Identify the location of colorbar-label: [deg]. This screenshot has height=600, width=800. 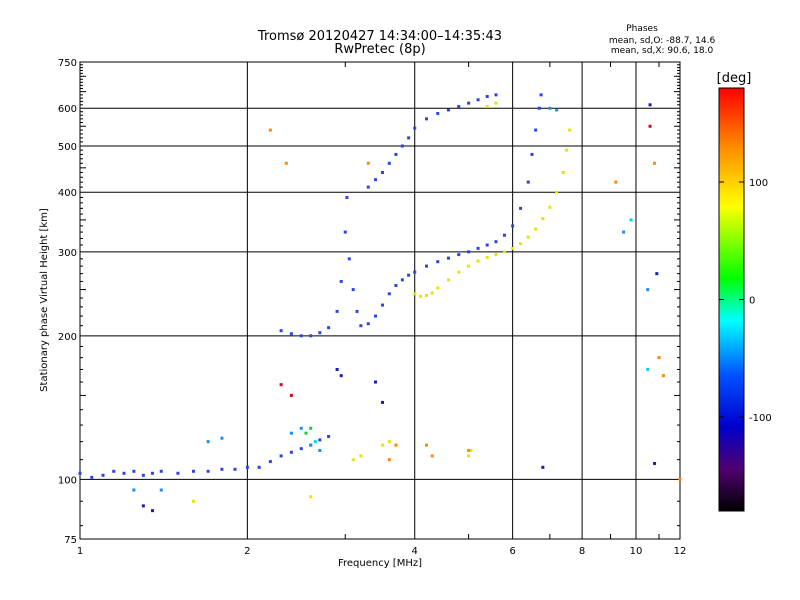
(734, 78).